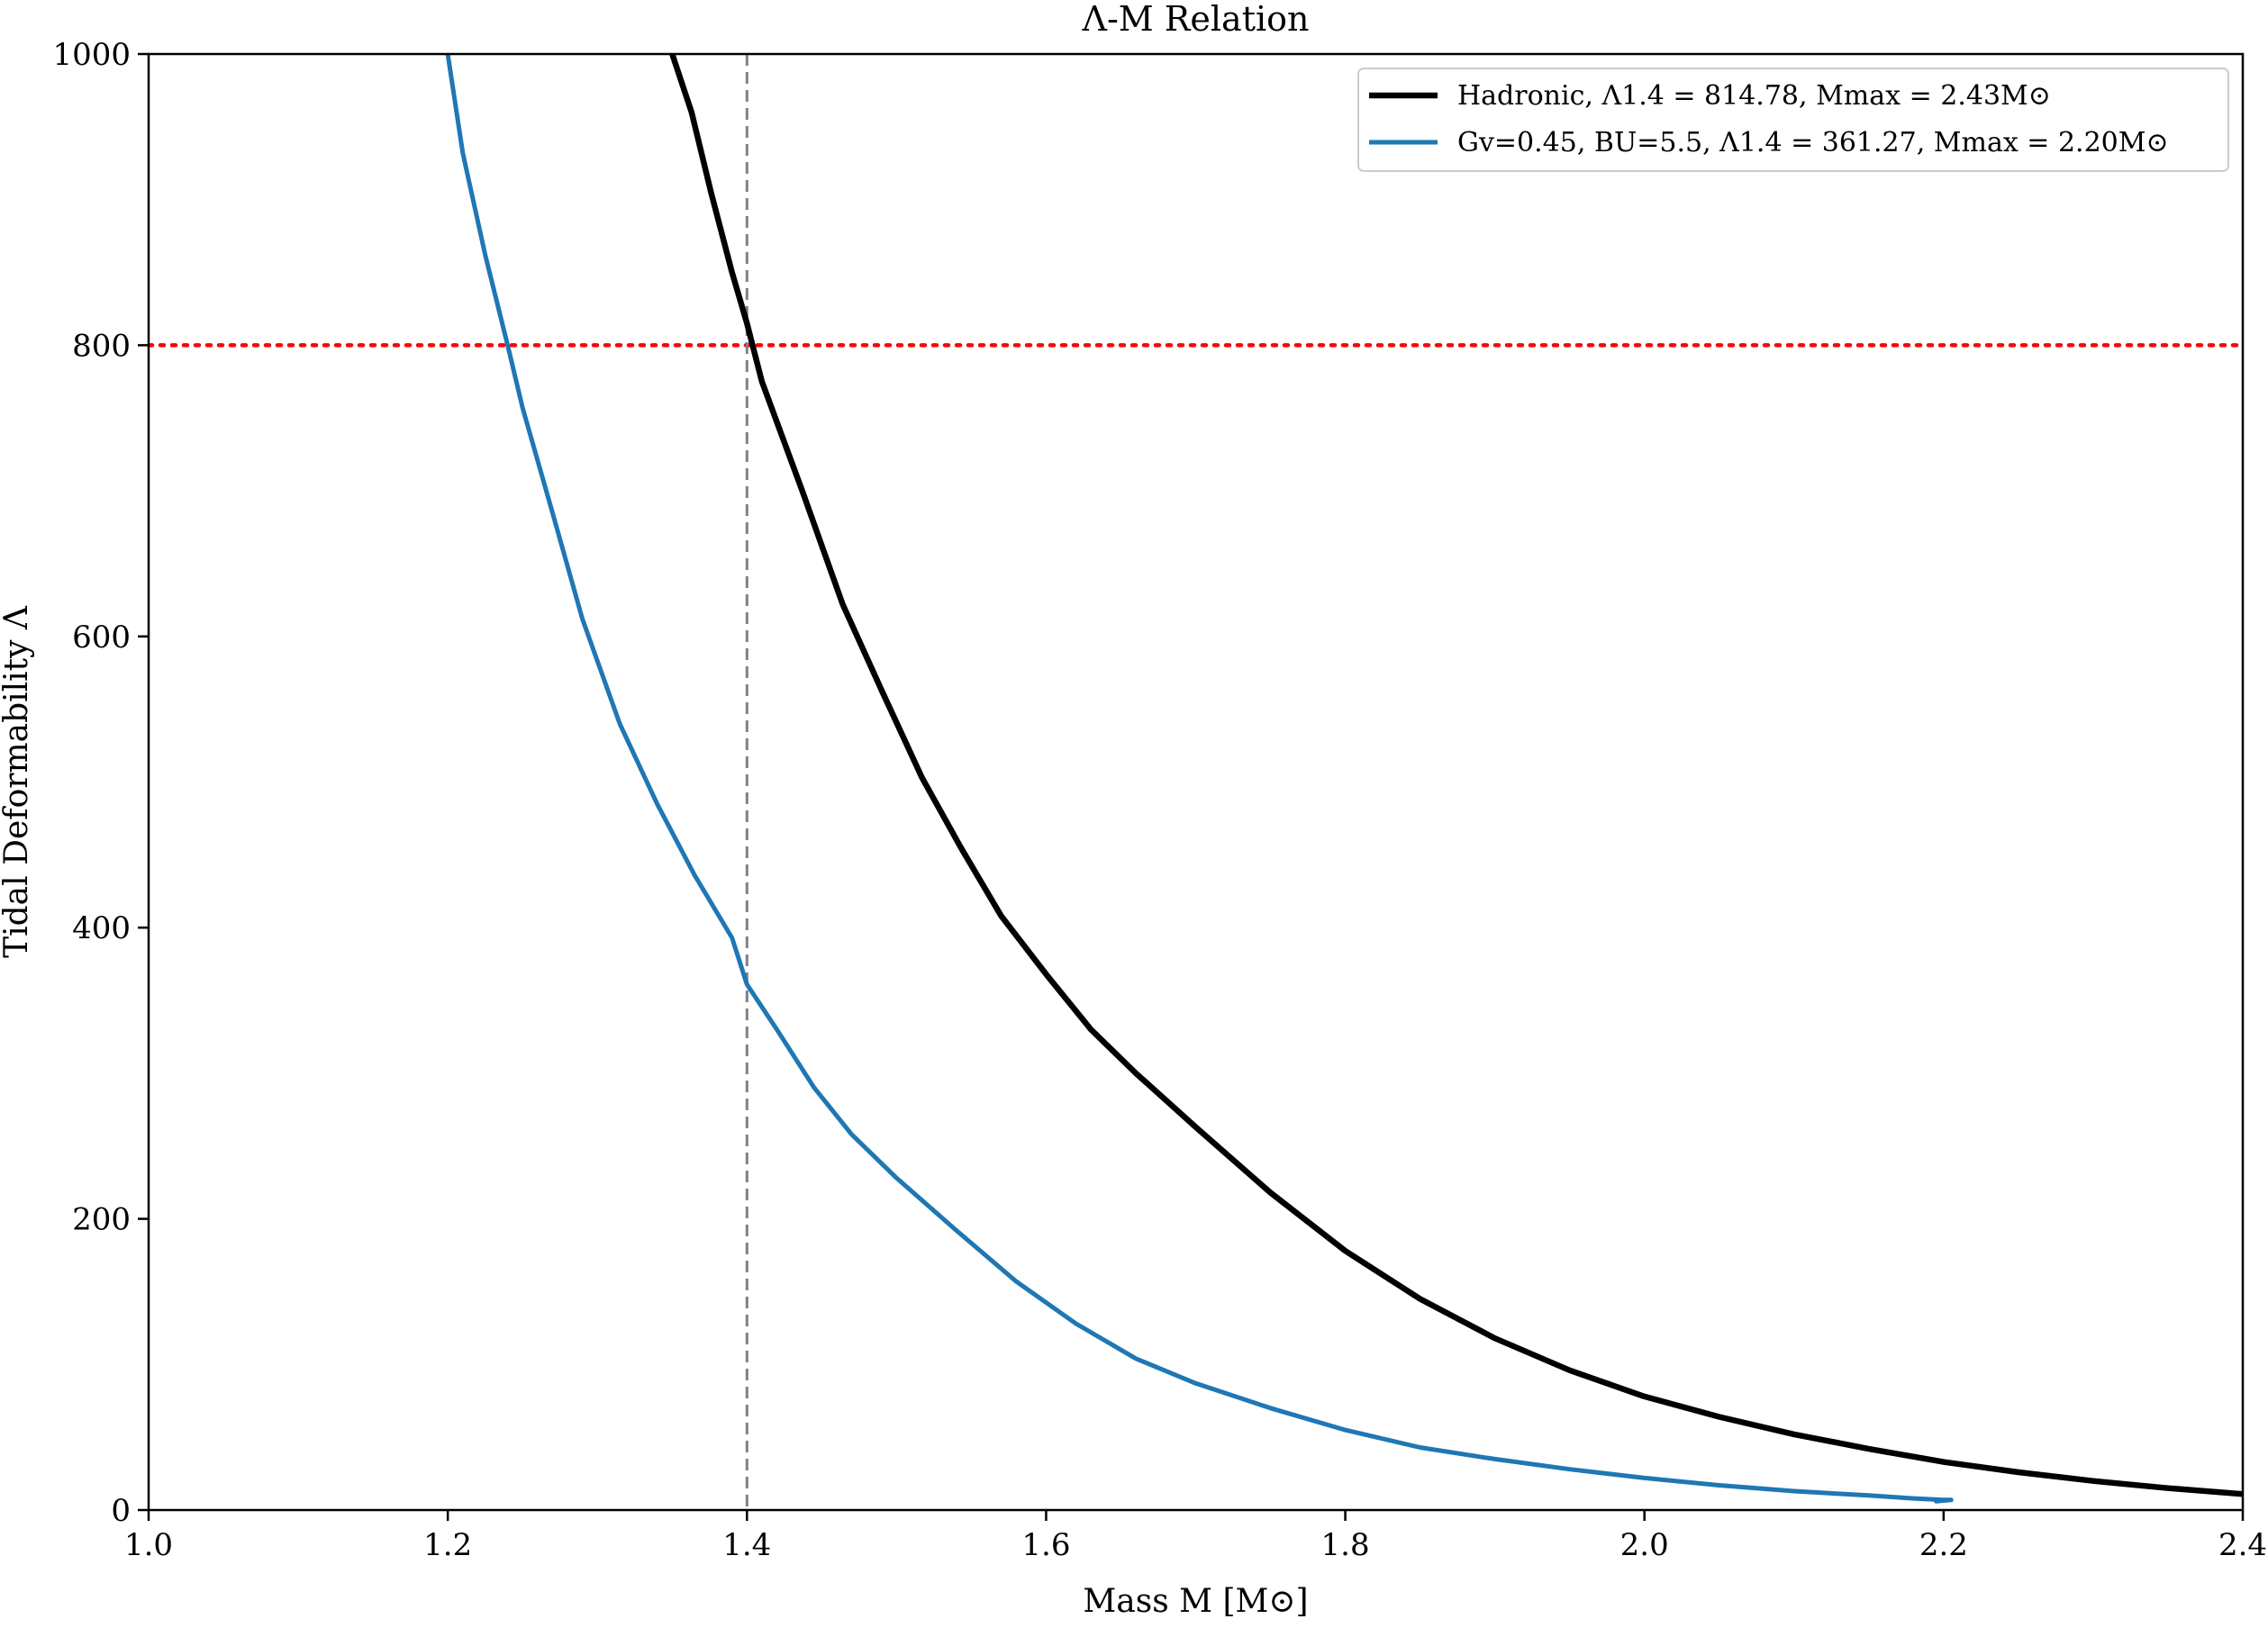 The height and width of the screenshot is (1628, 2268). Describe the element at coordinates (1195, 1602) in the screenshot. I see `x-axis-label: Mass M [M⊙]` at that location.